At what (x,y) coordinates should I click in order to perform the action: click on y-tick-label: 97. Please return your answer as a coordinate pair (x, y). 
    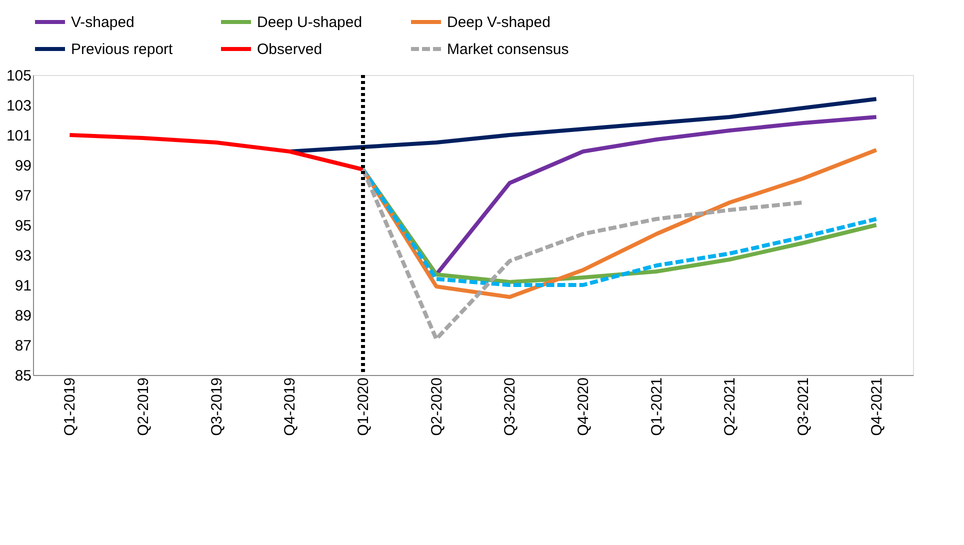
    Looking at the image, I should click on (23, 196).